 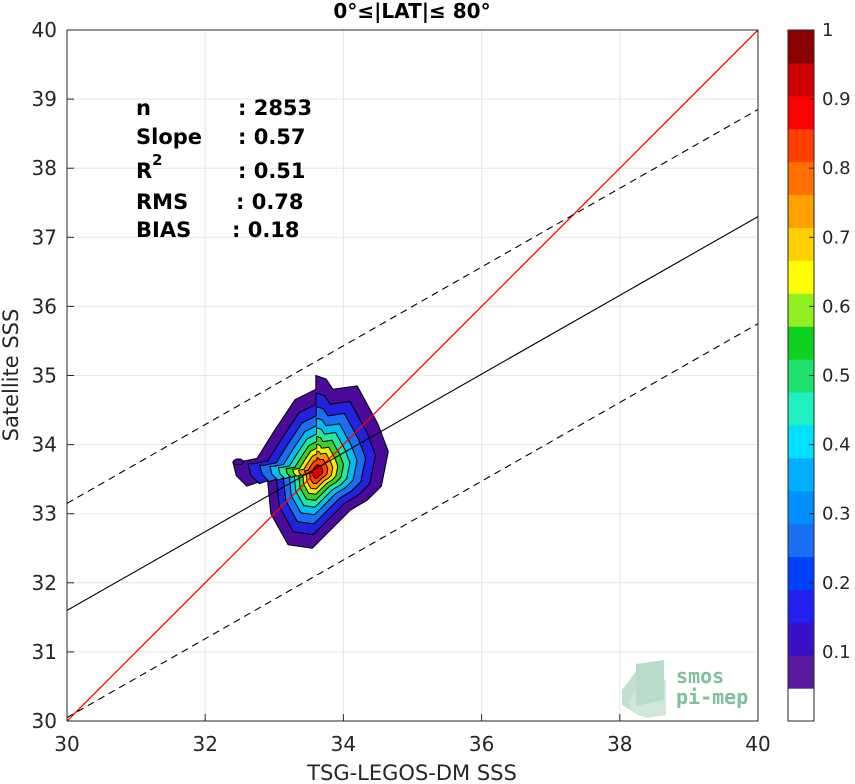 I want to click on y-tick-label: 31, so click(x=44, y=652).